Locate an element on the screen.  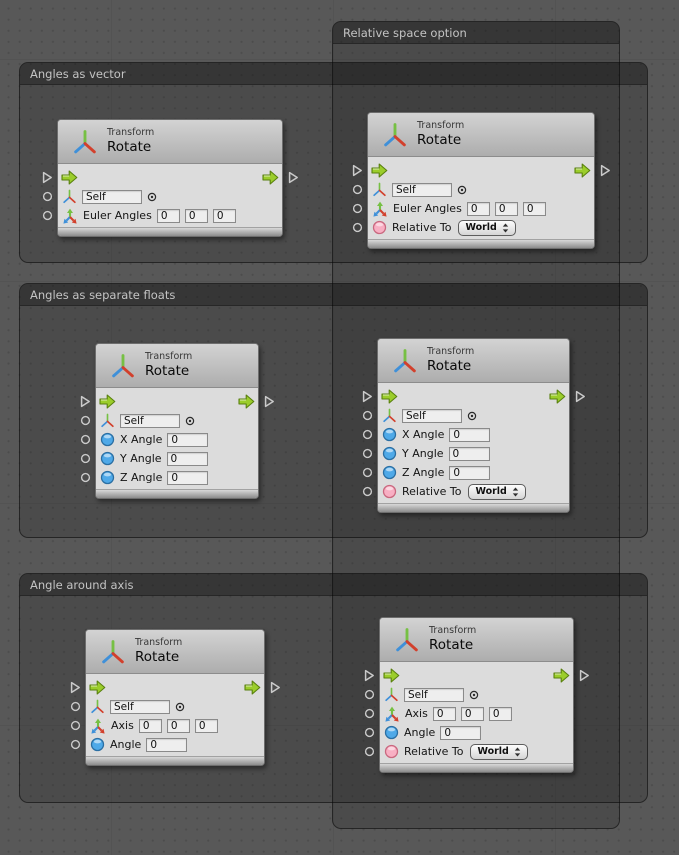
node-title: Rotate is located at coordinates (129, 147).